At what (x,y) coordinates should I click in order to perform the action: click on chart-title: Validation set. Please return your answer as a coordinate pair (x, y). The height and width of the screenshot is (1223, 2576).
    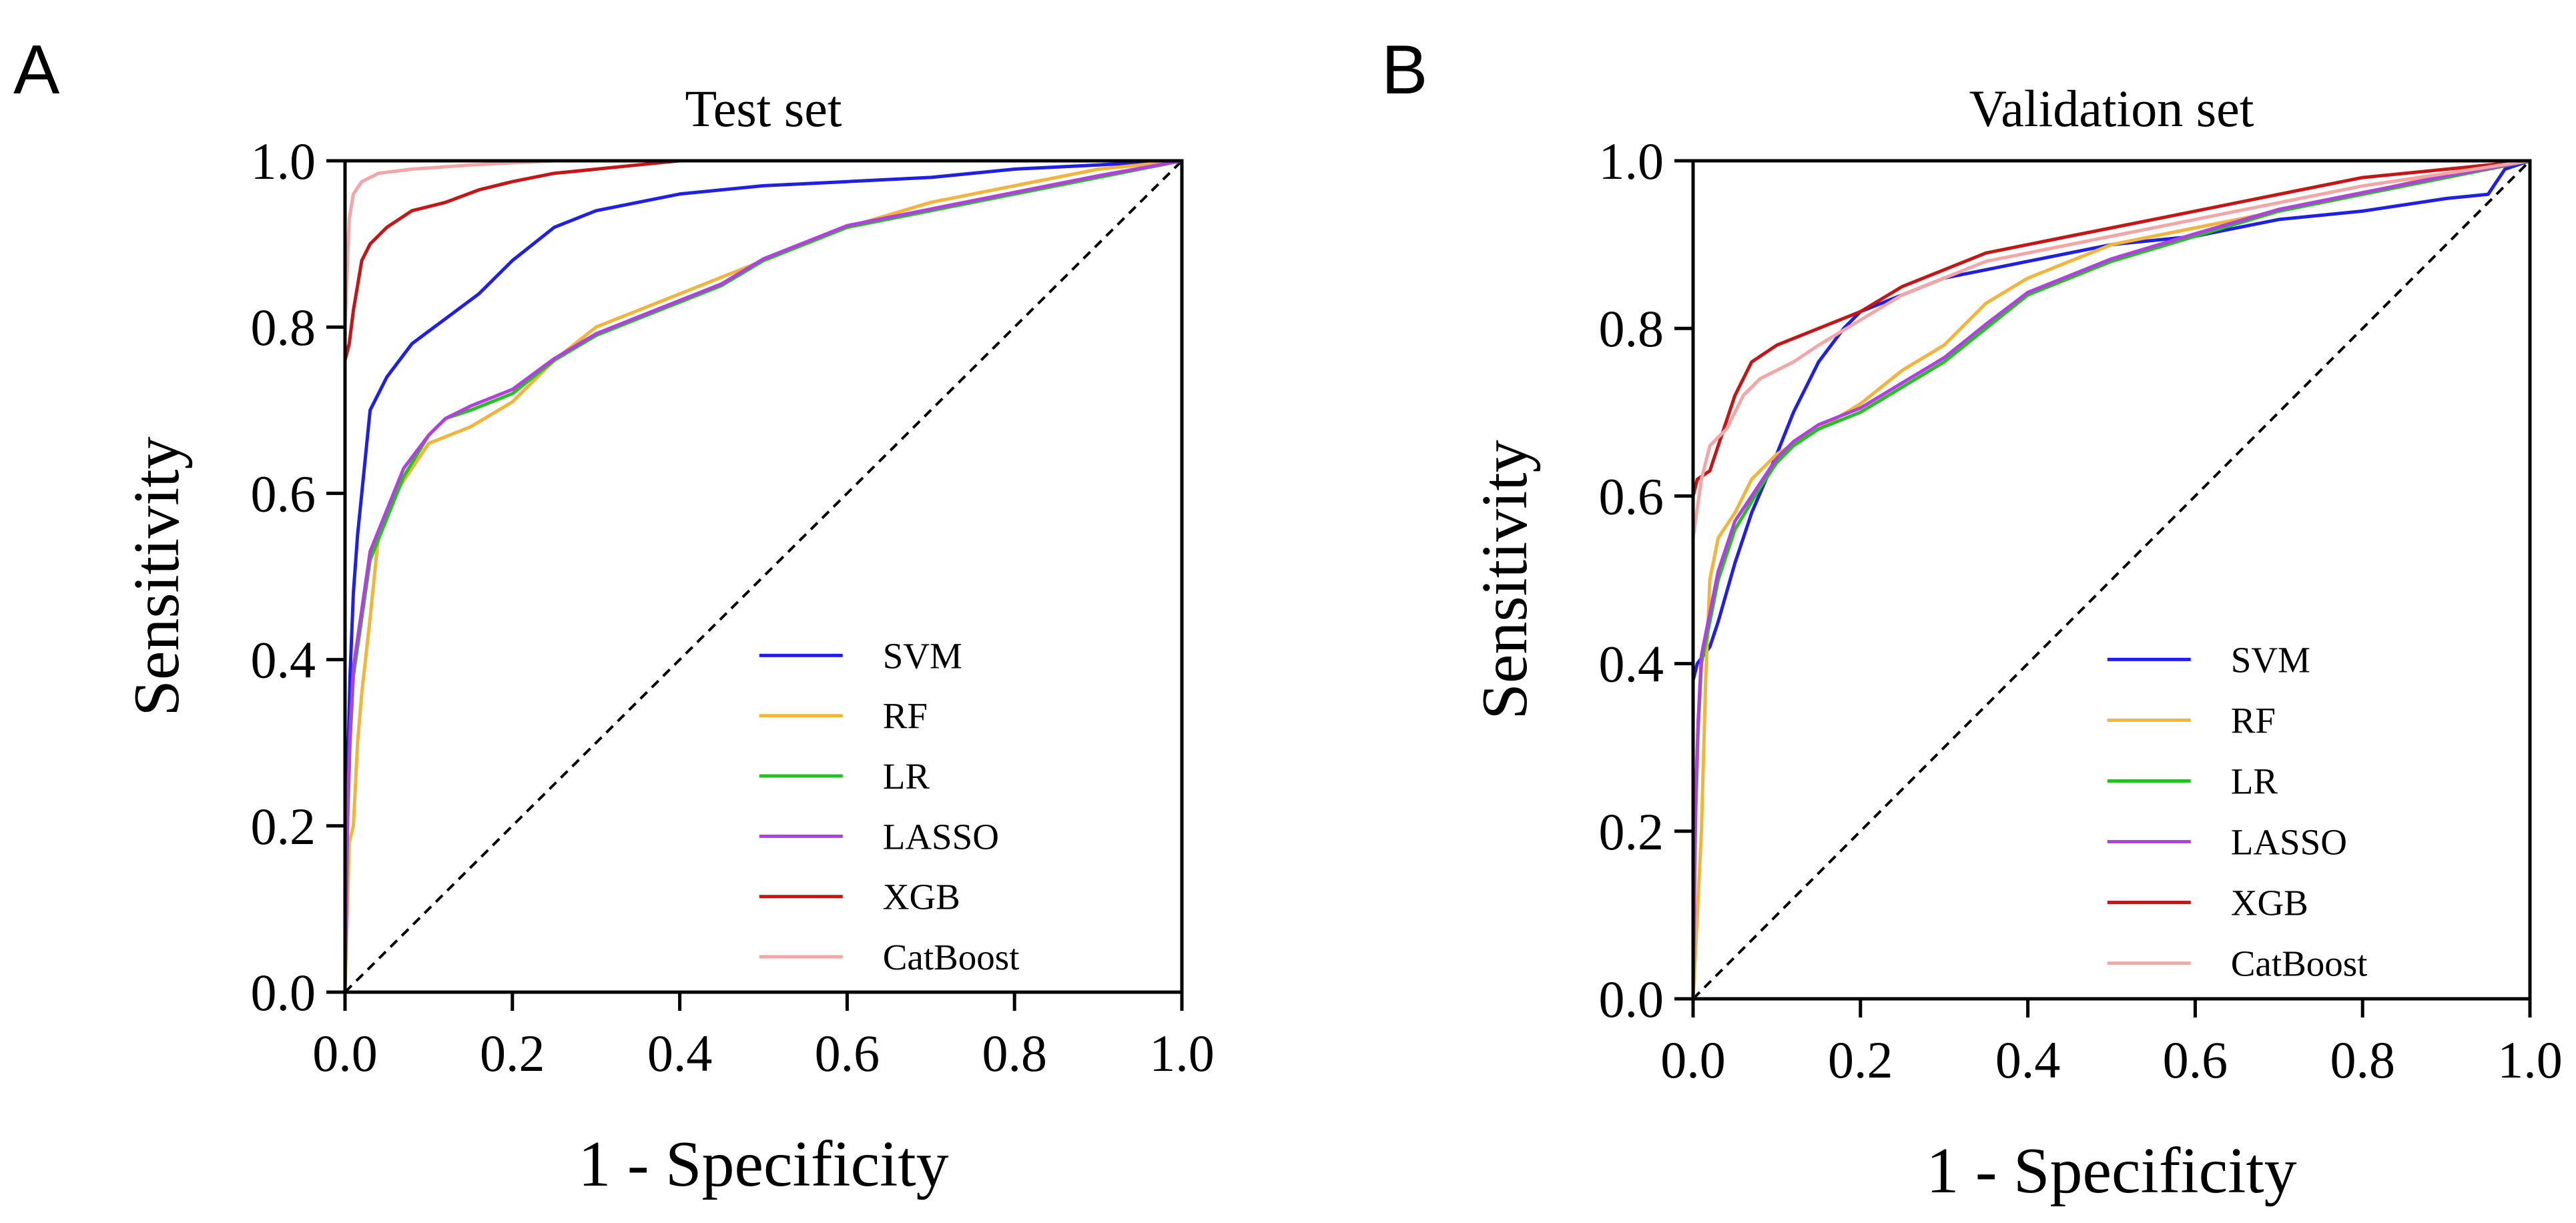
    Looking at the image, I should click on (2111, 108).